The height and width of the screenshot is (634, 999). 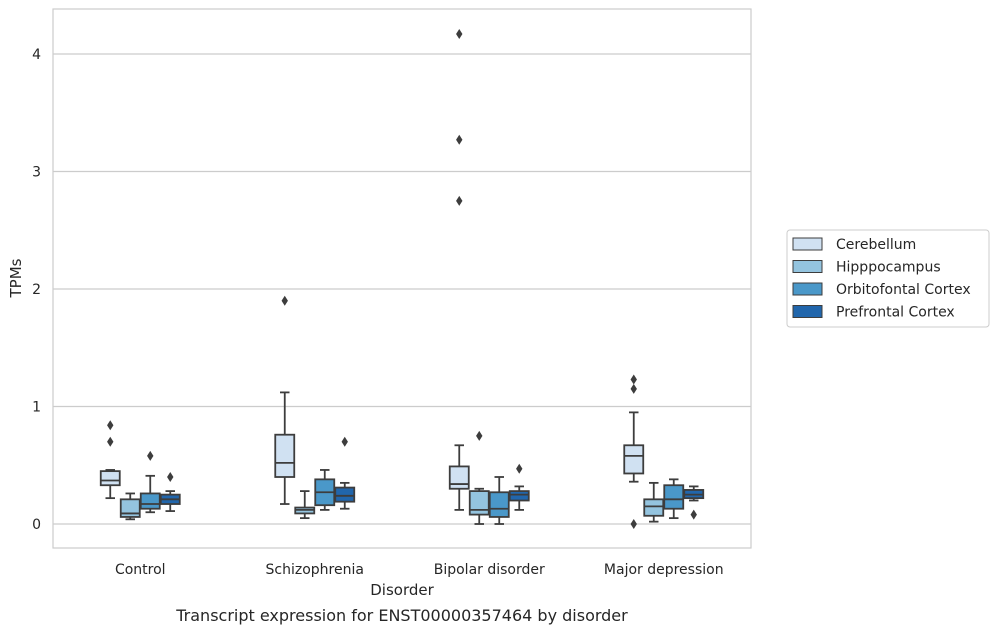 What do you see at coordinates (36, 55) in the screenshot?
I see `y-tick-label: 4` at bounding box center [36, 55].